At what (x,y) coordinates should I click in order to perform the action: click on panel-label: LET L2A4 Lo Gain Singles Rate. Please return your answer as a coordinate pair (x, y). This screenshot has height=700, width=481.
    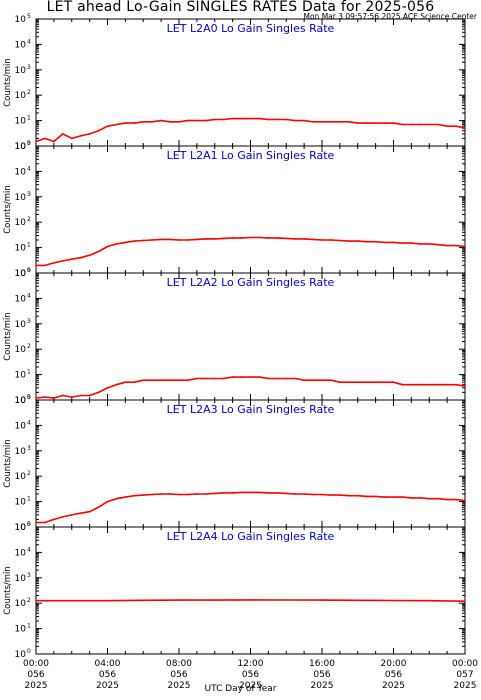
    Looking at the image, I should click on (251, 536).